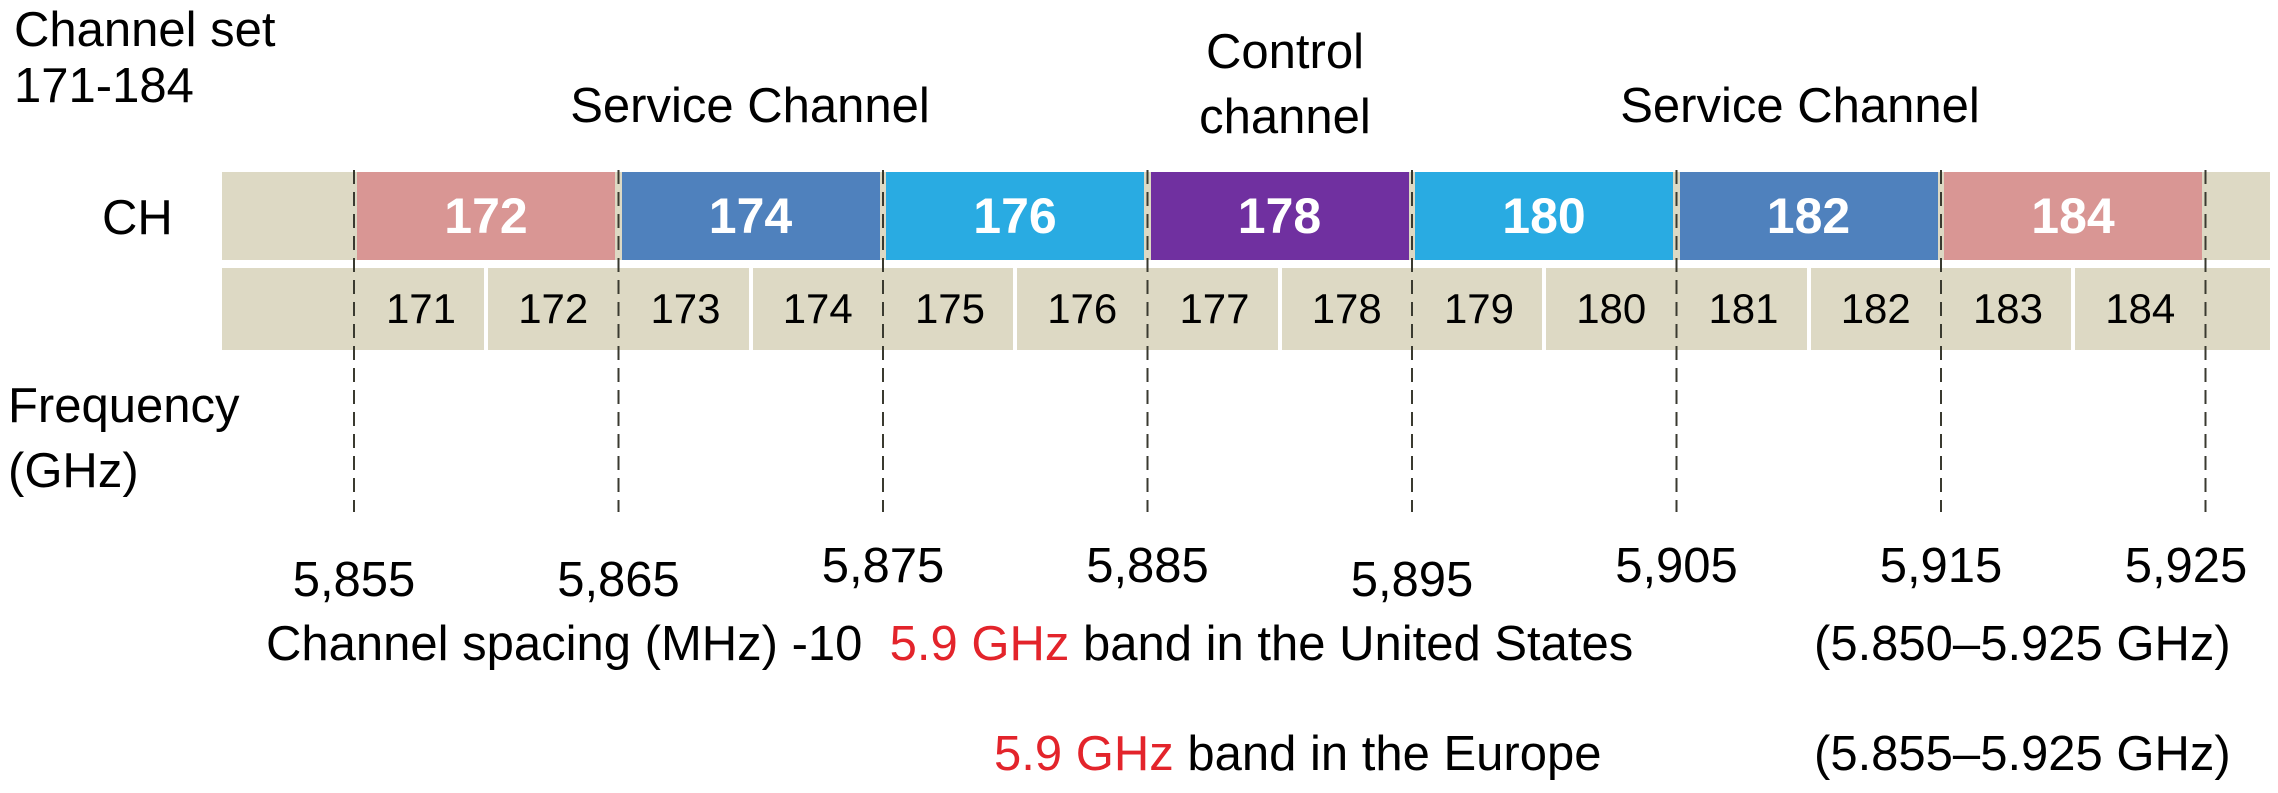 The width and height of the screenshot is (2278, 793). I want to click on channel-176-block: 176, so click(1015, 216).